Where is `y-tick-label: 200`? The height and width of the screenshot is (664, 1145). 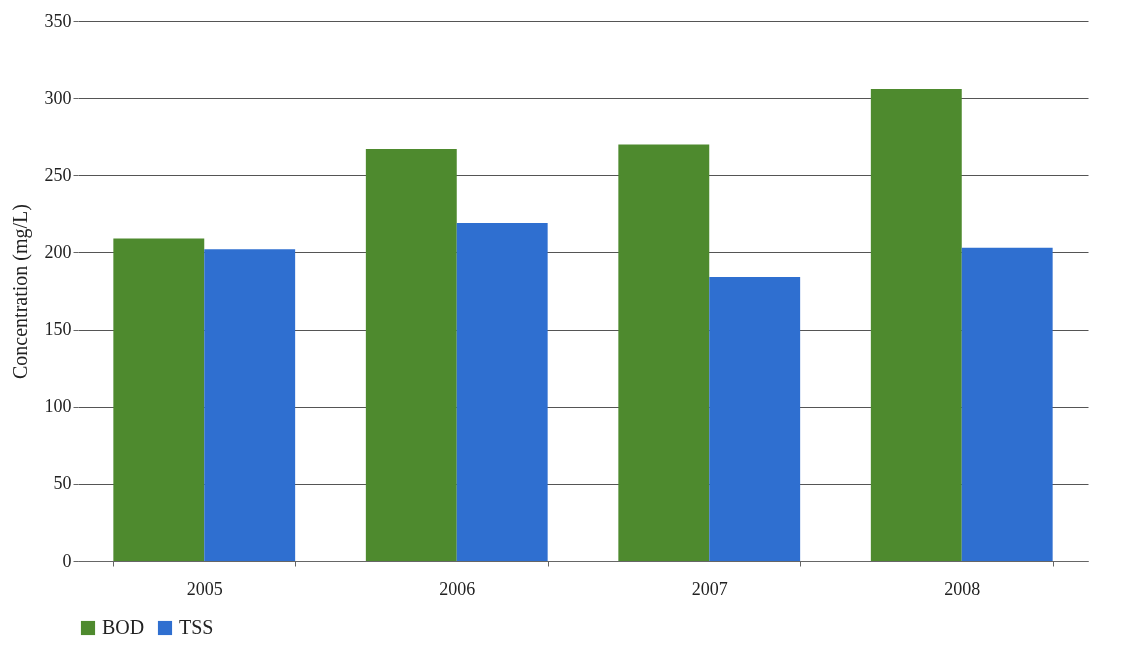
y-tick-label: 200 is located at coordinates (58, 251).